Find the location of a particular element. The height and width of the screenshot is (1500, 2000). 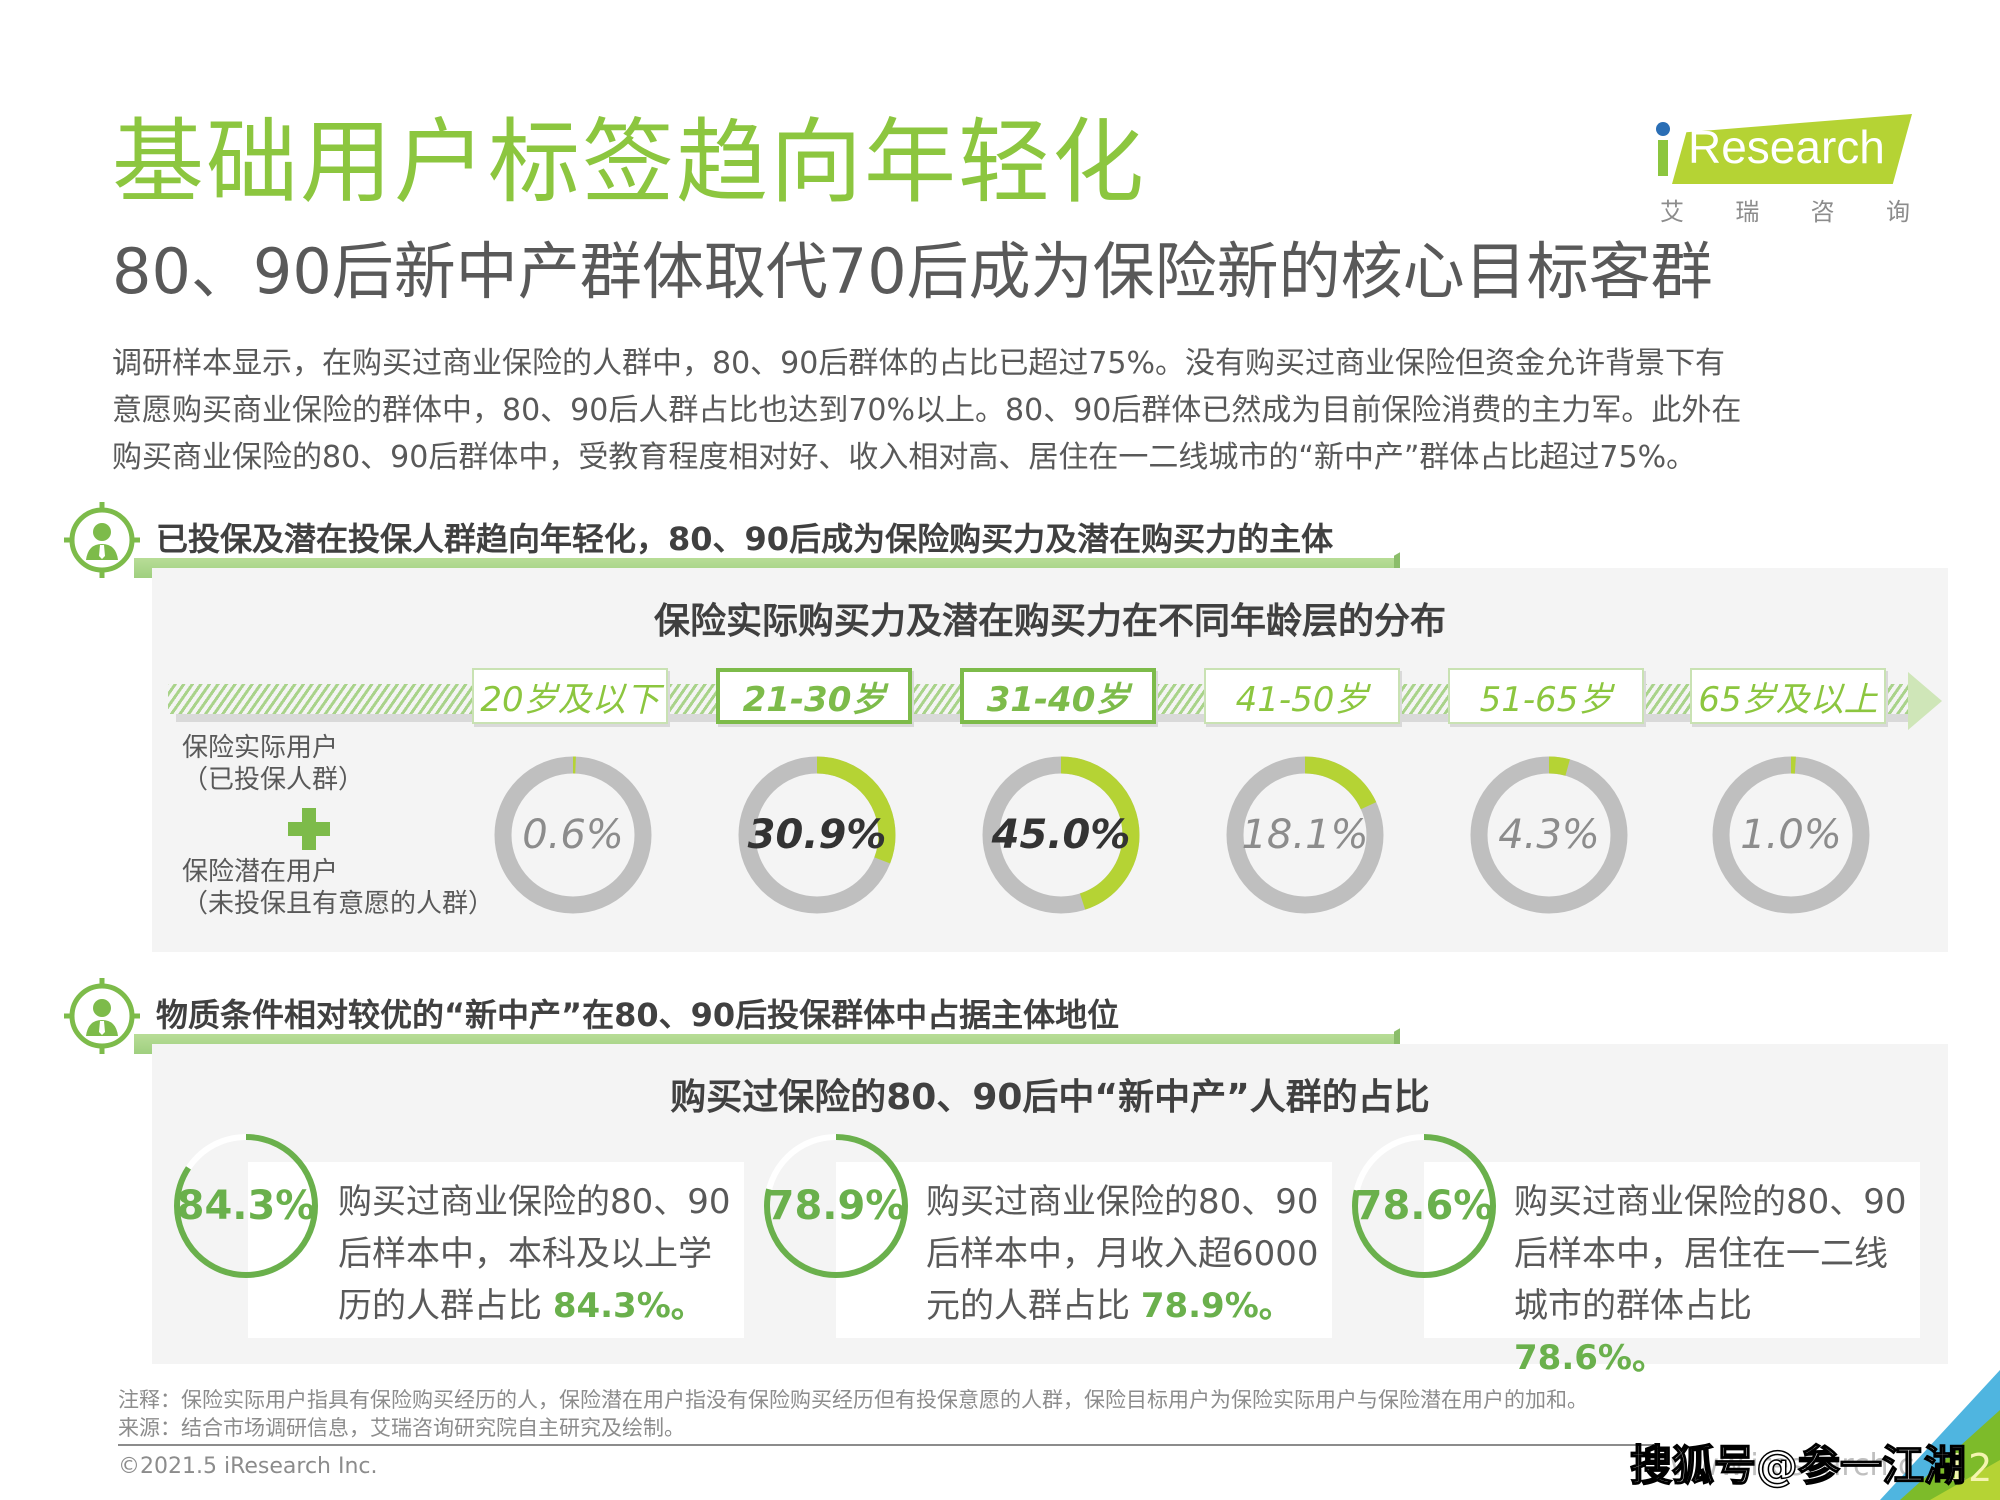

ring-value: 78.9% is located at coordinates (836, 1206).